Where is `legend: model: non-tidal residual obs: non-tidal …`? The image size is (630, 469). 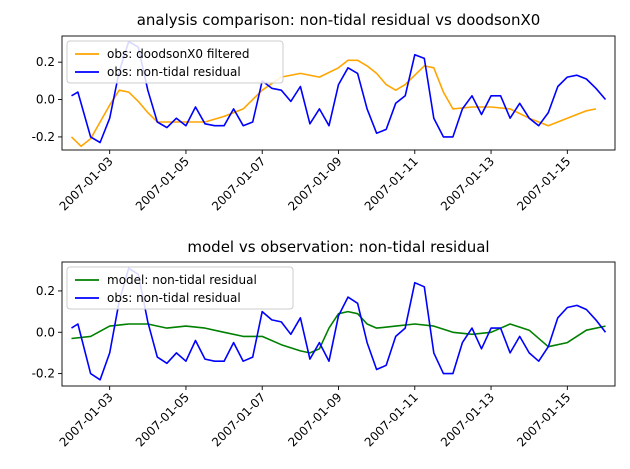 legend: model: non-tidal residual obs: non-tidal … is located at coordinates (180, 288).